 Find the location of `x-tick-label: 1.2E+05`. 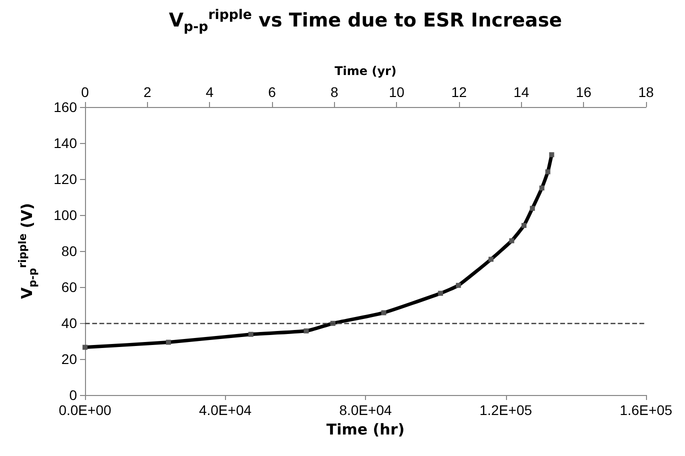

x-tick-label: 1.2E+05 is located at coordinates (505, 410).